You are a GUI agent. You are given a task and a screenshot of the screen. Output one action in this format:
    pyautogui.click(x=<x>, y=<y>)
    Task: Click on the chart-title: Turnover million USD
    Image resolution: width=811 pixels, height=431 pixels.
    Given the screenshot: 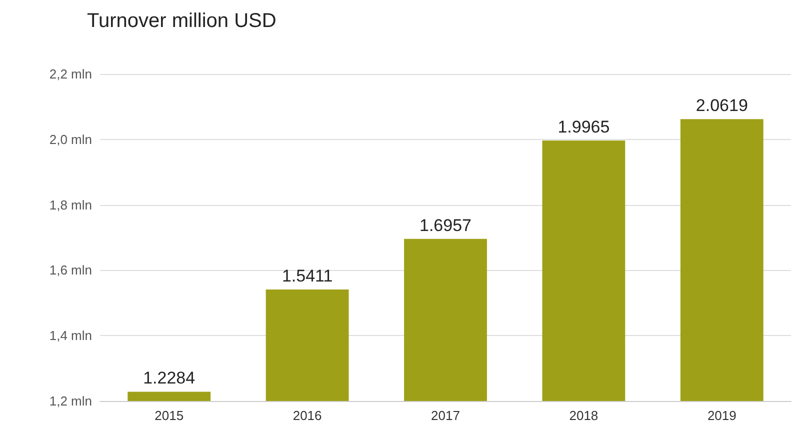 What is the action you would take?
    pyautogui.click(x=181, y=21)
    